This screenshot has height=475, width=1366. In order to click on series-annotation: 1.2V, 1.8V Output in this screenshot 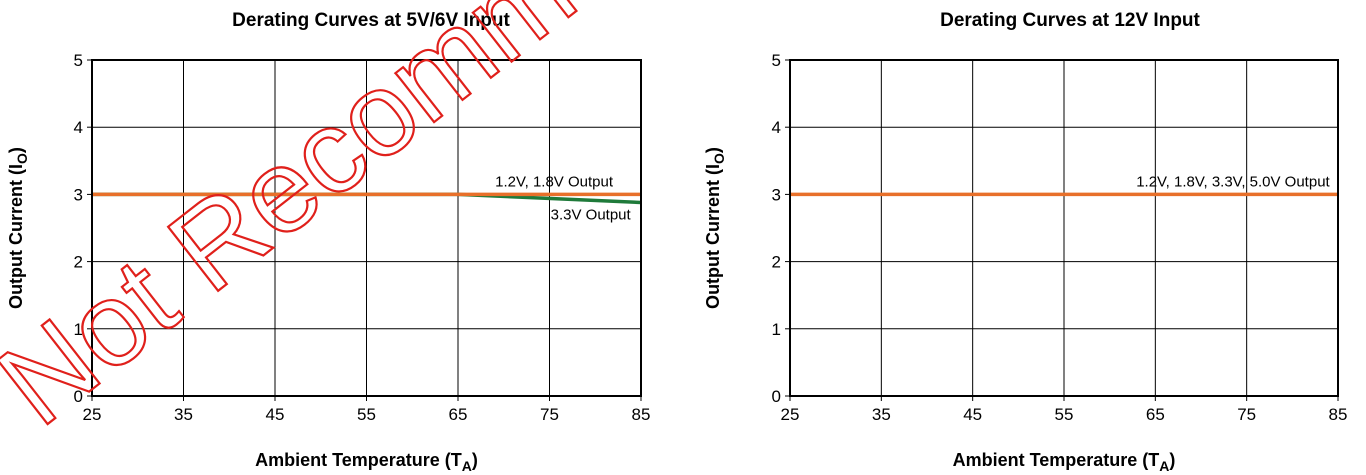, I will do `click(554, 181)`.